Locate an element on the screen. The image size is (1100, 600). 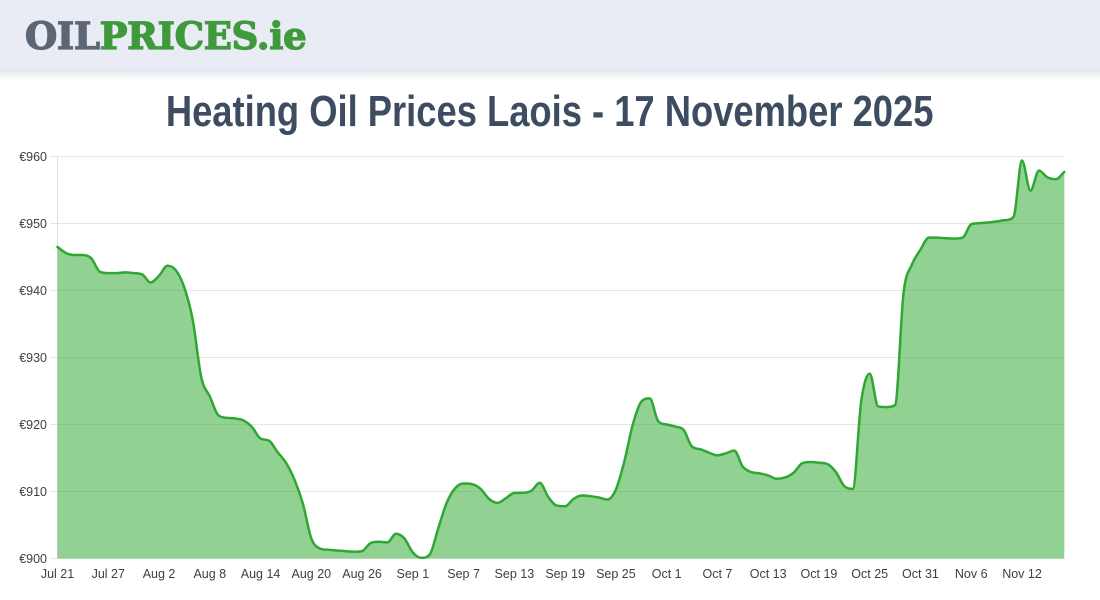
x-tick-label: Nov 6 is located at coordinates (971, 574).